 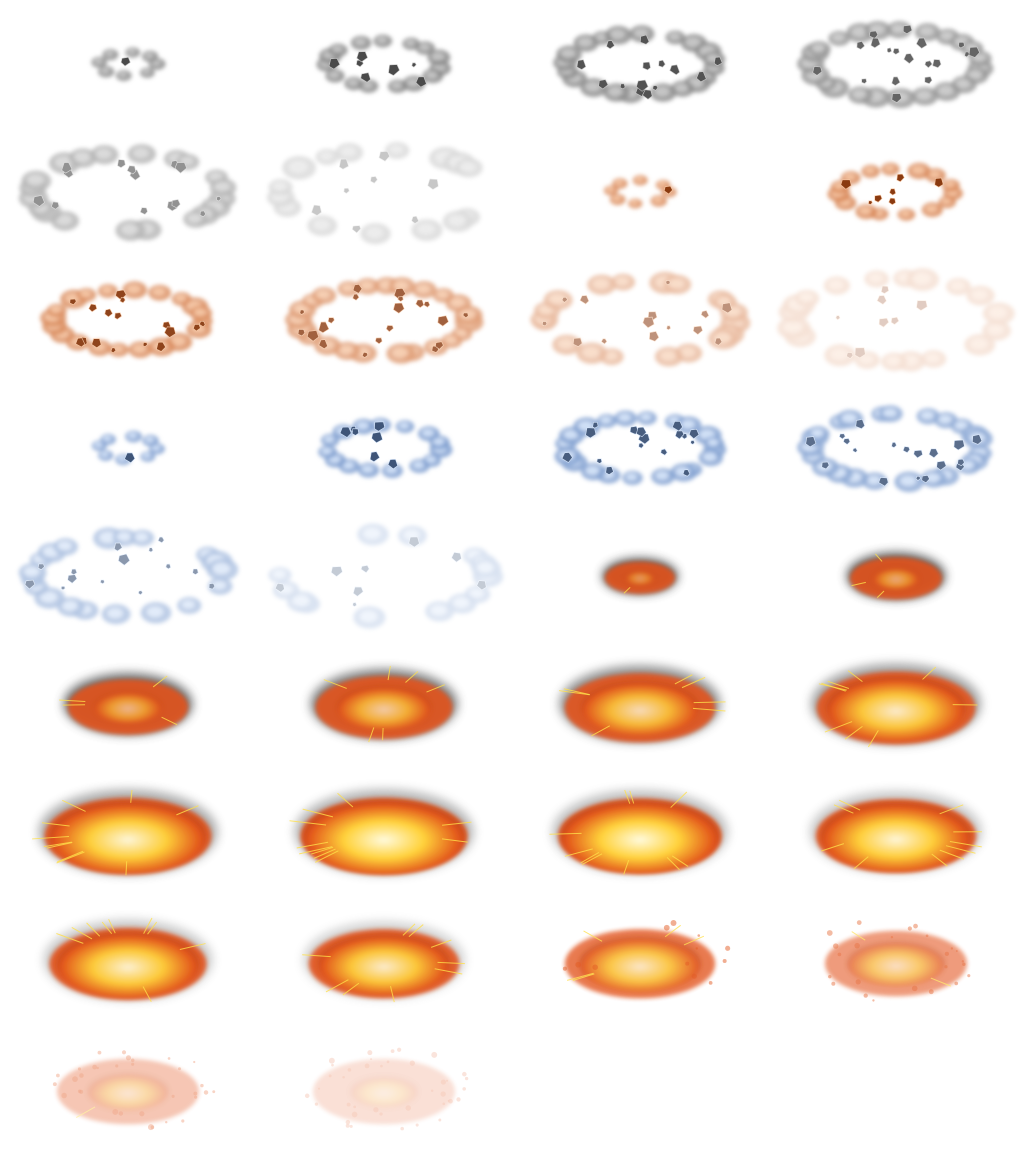 I want to click on fire-core, so click(x=896, y=963).